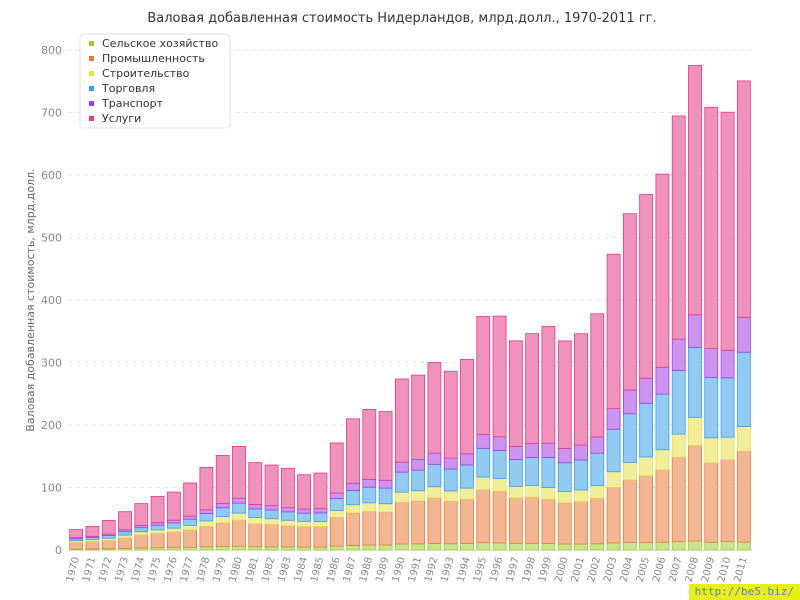 This screenshot has width=800, height=600. I want to click on x-tick-label: 1971, so click(89, 569).